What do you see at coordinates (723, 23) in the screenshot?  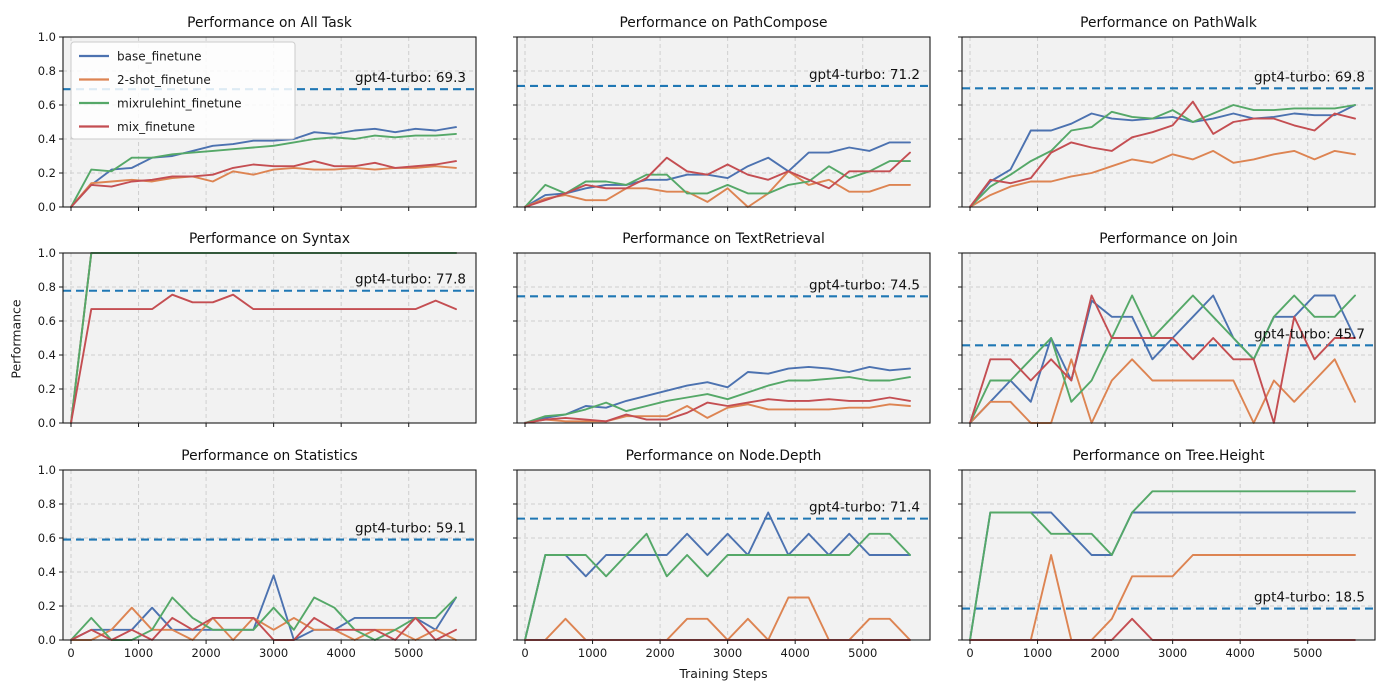 I see `subplot-title: Performance on PathCompose` at bounding box center [723, 23].